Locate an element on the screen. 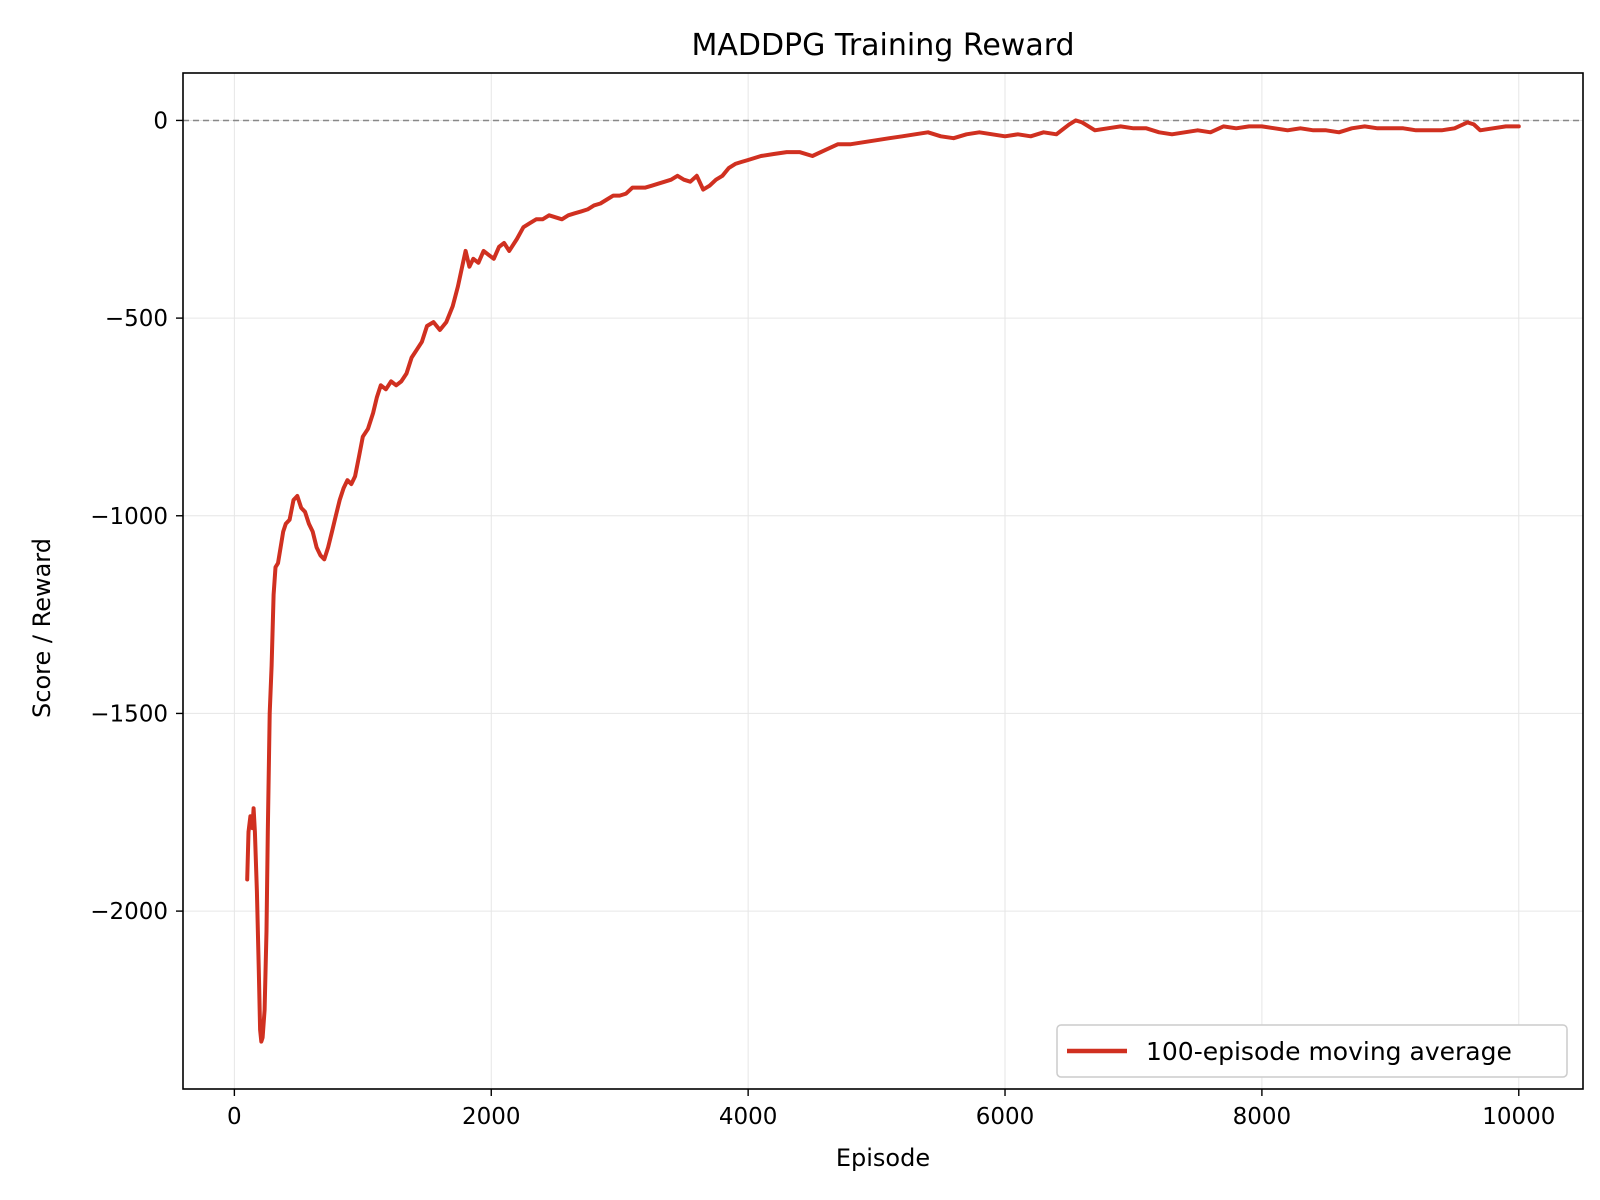 The image size is (1600, 1200). y-tick-label: −2000 is located at coordinates (129, 912).